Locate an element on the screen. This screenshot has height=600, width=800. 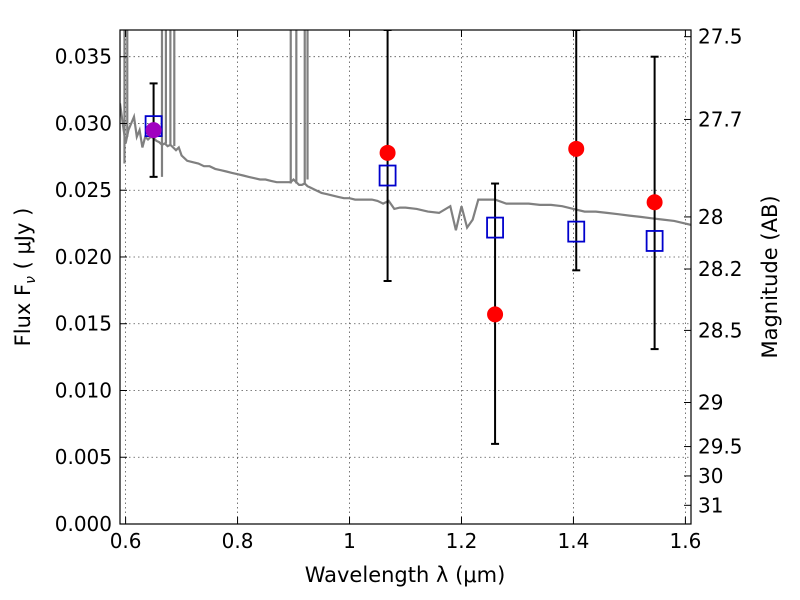
y2-tick-label: 29.5 is located at coordinates (720, 447).